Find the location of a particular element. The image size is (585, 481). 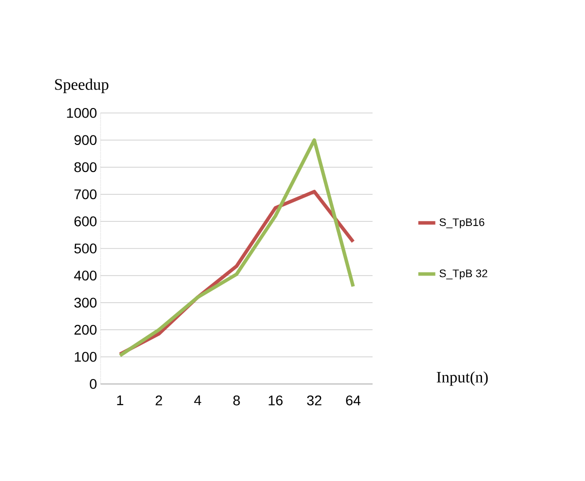

y-tick-label: 100 is located at coordinates (85, 357).